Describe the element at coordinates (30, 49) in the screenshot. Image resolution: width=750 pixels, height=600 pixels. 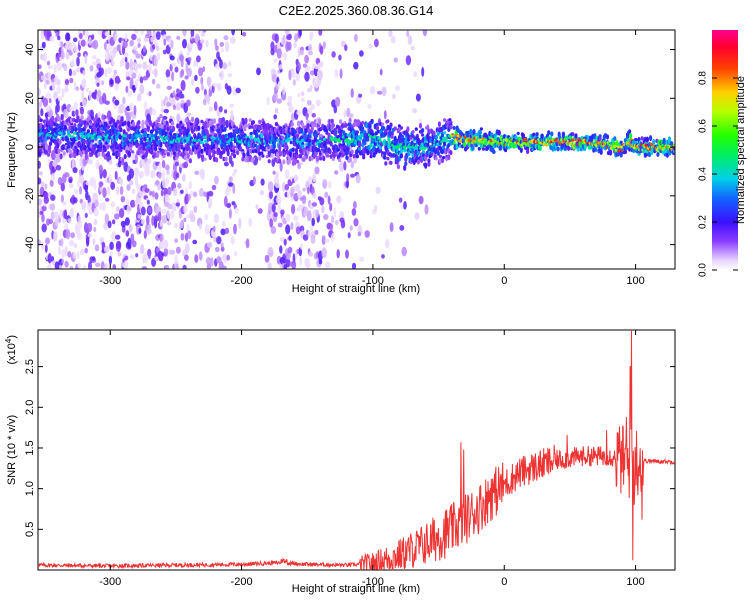
I see `y-tick-label-4: 40` at that location.